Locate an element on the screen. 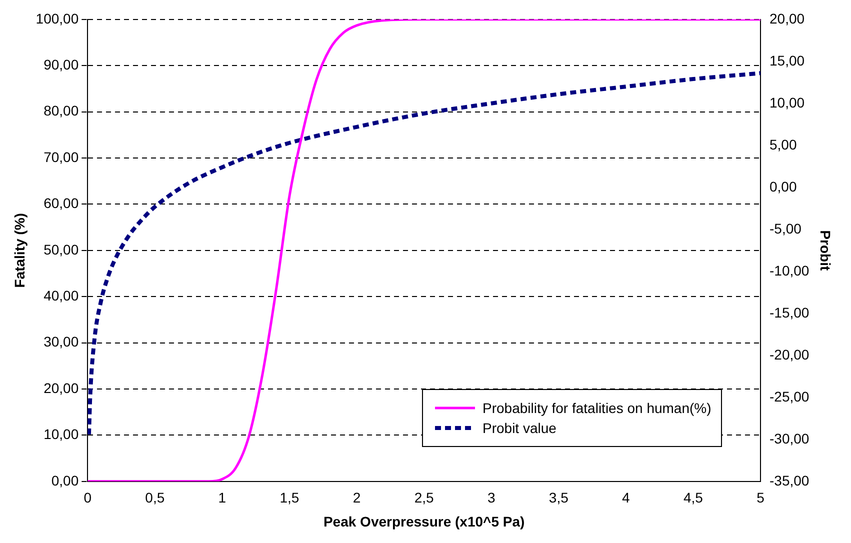 This screenshot has width=851, height=543. x-tick-label: 5 is located at coordinates (760, 498).